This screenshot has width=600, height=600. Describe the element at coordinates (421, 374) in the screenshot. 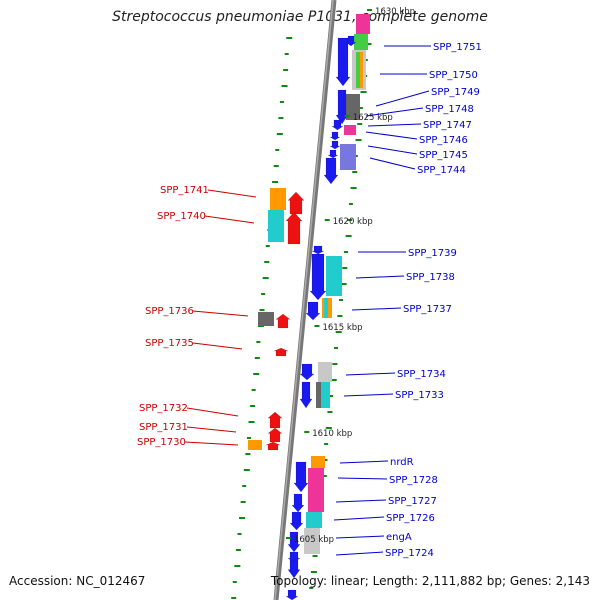

I see `gene-label-forward: SPP_1734` at that location.